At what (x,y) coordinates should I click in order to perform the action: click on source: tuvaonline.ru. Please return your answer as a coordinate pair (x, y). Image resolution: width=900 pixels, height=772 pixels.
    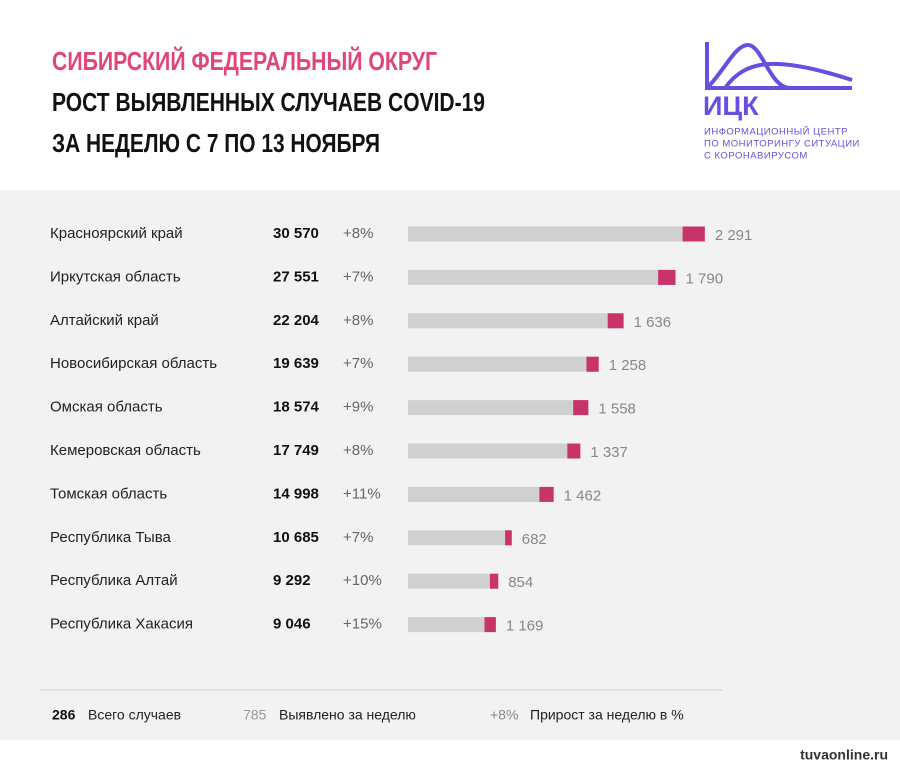
    Looking at the image, I should click on (844, 755).